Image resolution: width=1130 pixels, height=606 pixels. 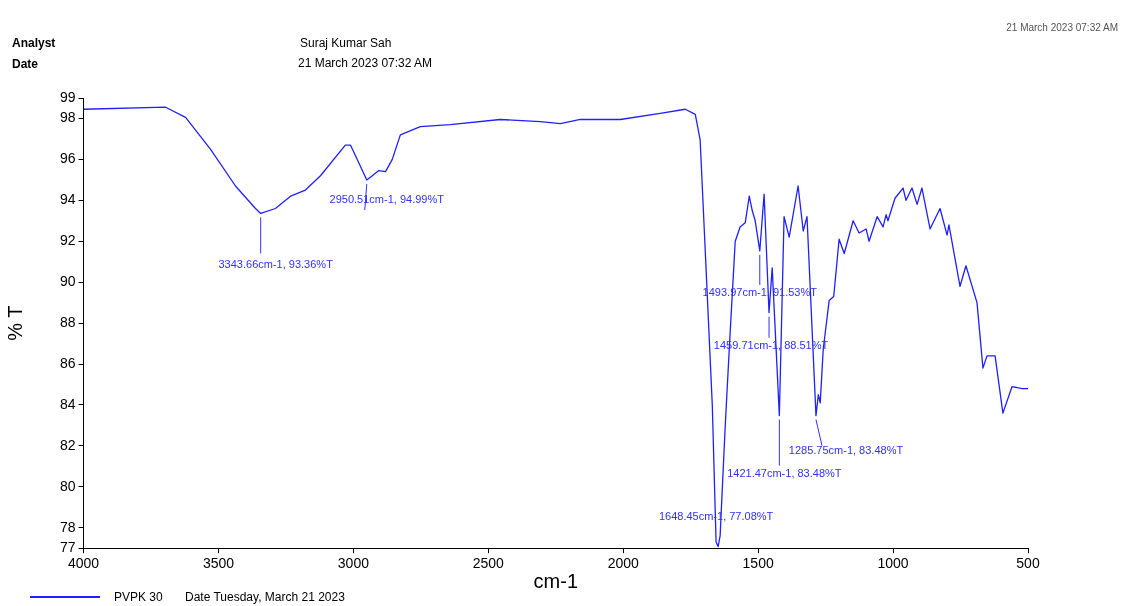 What do you see at coordinates (67, 281) in the screenshot?
I see `y-tick-label: 90` at bounding box center [67, 281].